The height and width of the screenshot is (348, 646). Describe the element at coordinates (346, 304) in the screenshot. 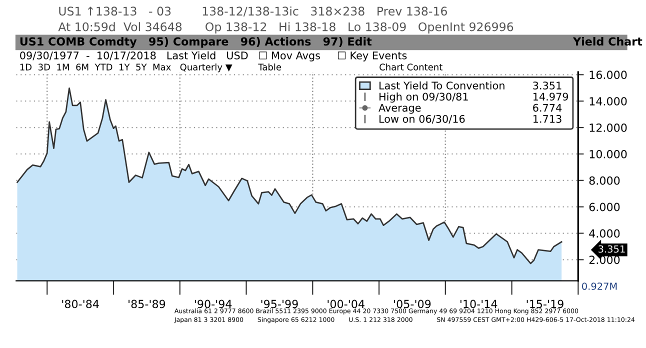

I see `x-tick-label: '00-'04` at that location.